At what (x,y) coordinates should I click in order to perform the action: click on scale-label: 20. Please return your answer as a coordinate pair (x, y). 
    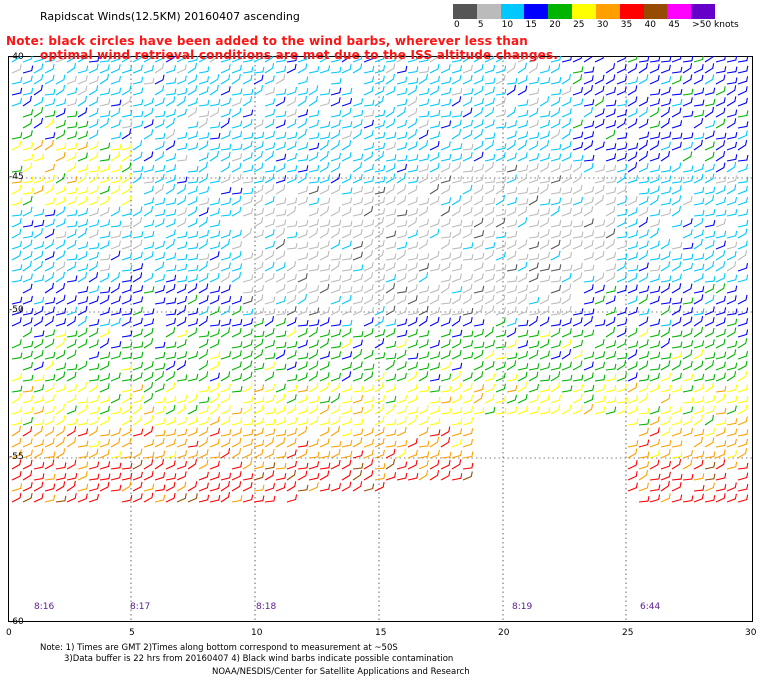
    Looking at the image, I should click on (555, 25).